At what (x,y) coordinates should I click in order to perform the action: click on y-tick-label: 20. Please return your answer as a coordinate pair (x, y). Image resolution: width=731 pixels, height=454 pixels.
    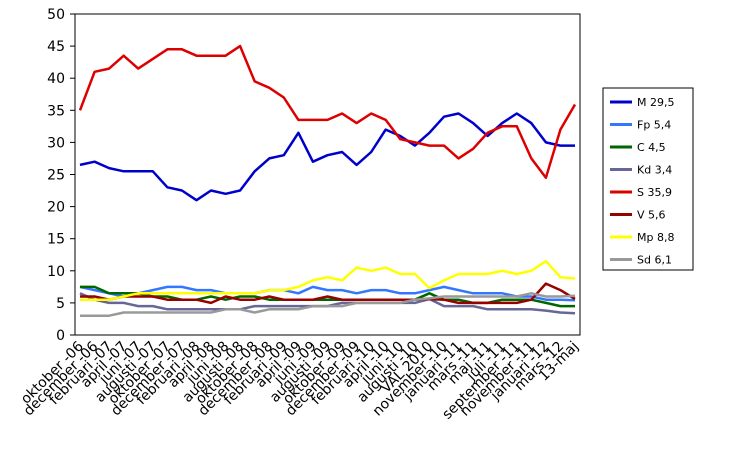
    Looking at the image, I should click on (56, 208).